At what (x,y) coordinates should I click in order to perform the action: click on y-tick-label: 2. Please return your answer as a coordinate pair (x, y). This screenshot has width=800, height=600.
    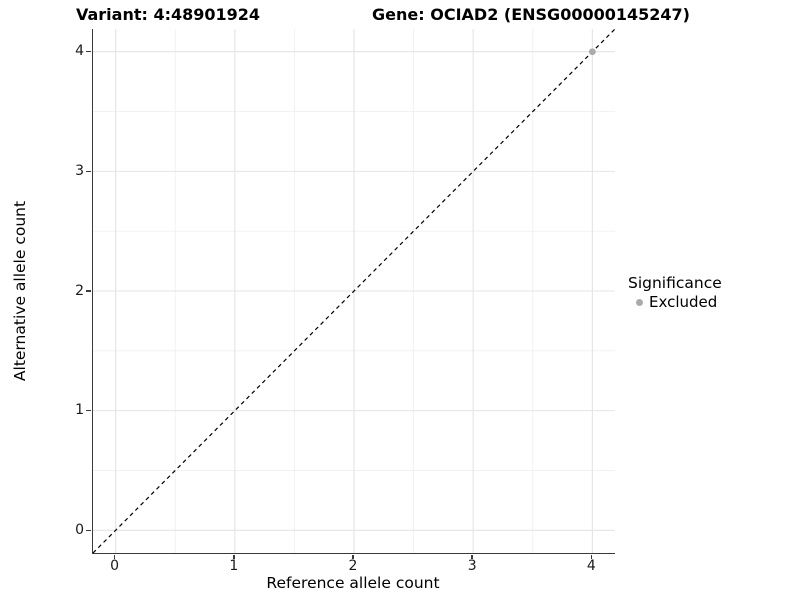
    Looking at the image, I should click on (79, 290).